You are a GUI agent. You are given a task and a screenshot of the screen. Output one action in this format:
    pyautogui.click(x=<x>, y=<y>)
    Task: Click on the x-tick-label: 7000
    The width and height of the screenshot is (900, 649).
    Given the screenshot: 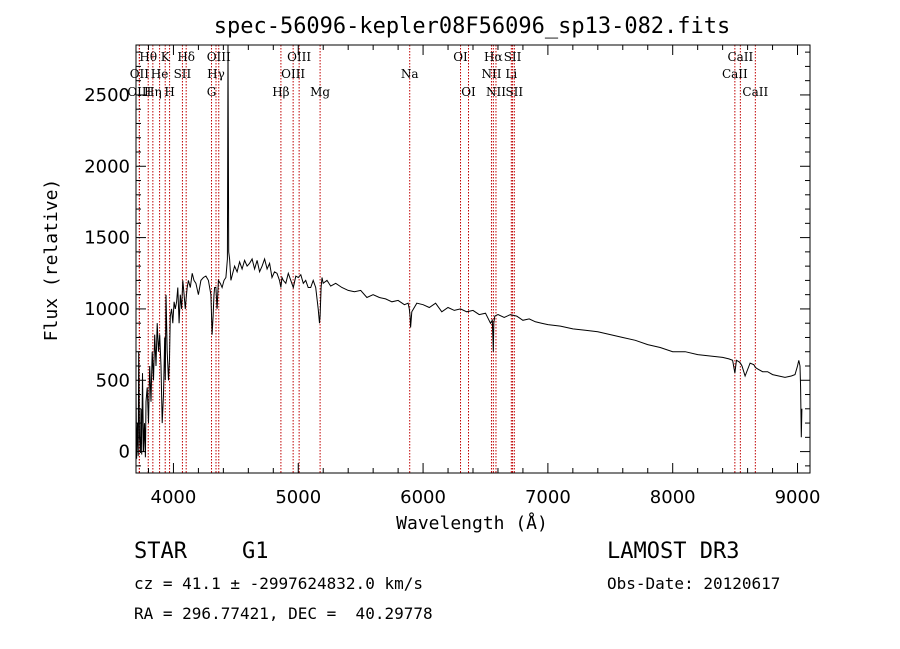 What is the action you would take?
    pyautogui.click(x=548, y=497)
    